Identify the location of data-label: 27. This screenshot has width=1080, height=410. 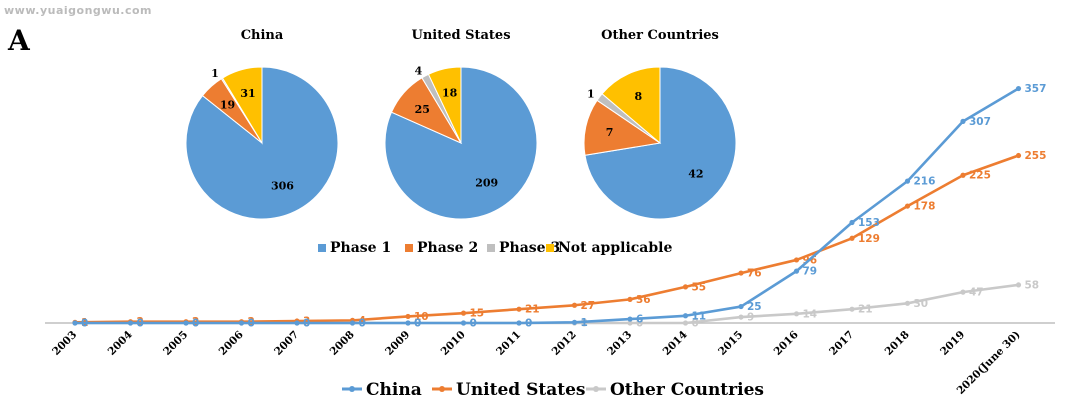
(588, 306).